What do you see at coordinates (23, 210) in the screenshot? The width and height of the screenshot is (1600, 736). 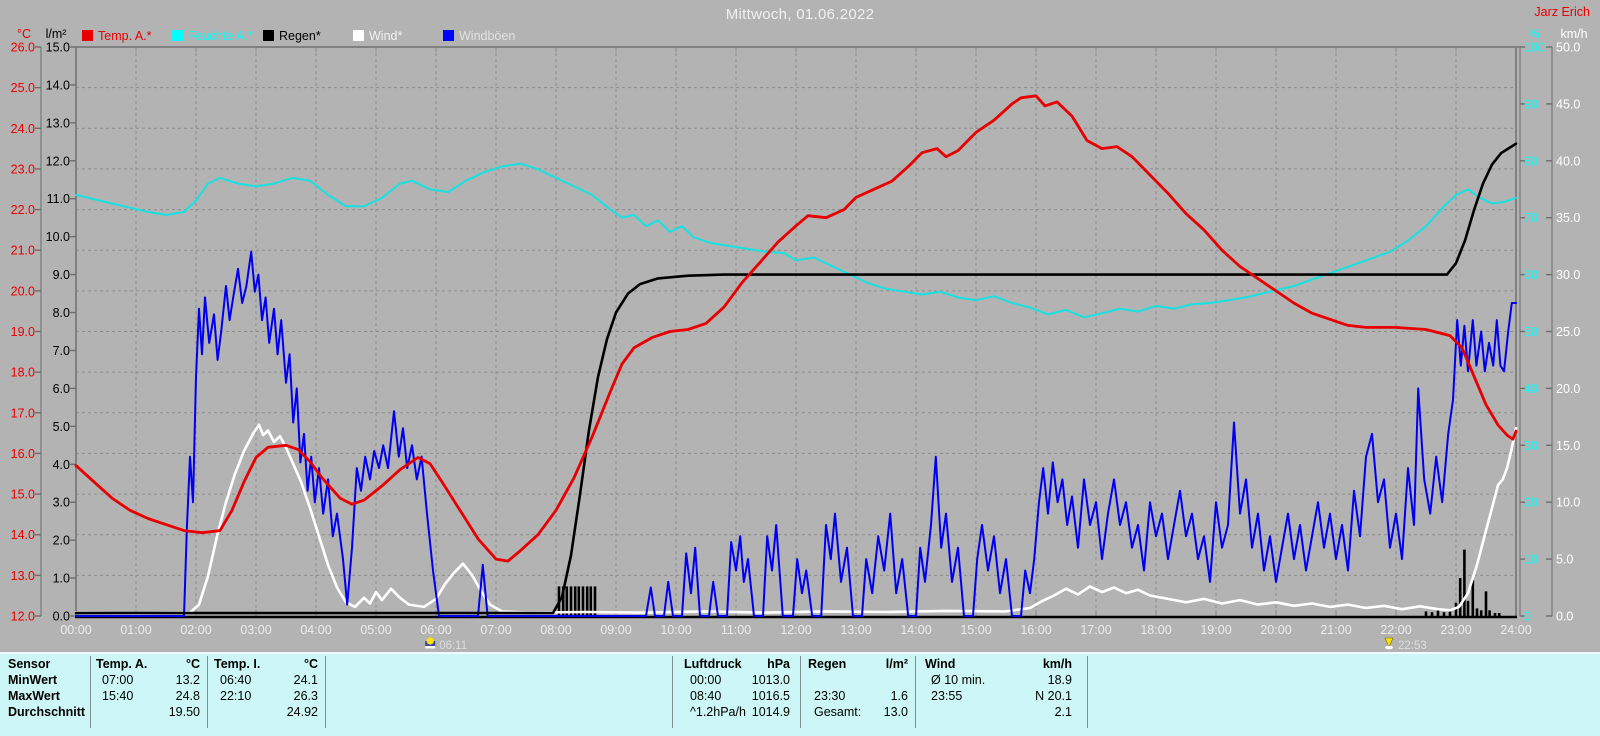 I see `temp-tick-label: 22.0` at bounding box center [23, 210].